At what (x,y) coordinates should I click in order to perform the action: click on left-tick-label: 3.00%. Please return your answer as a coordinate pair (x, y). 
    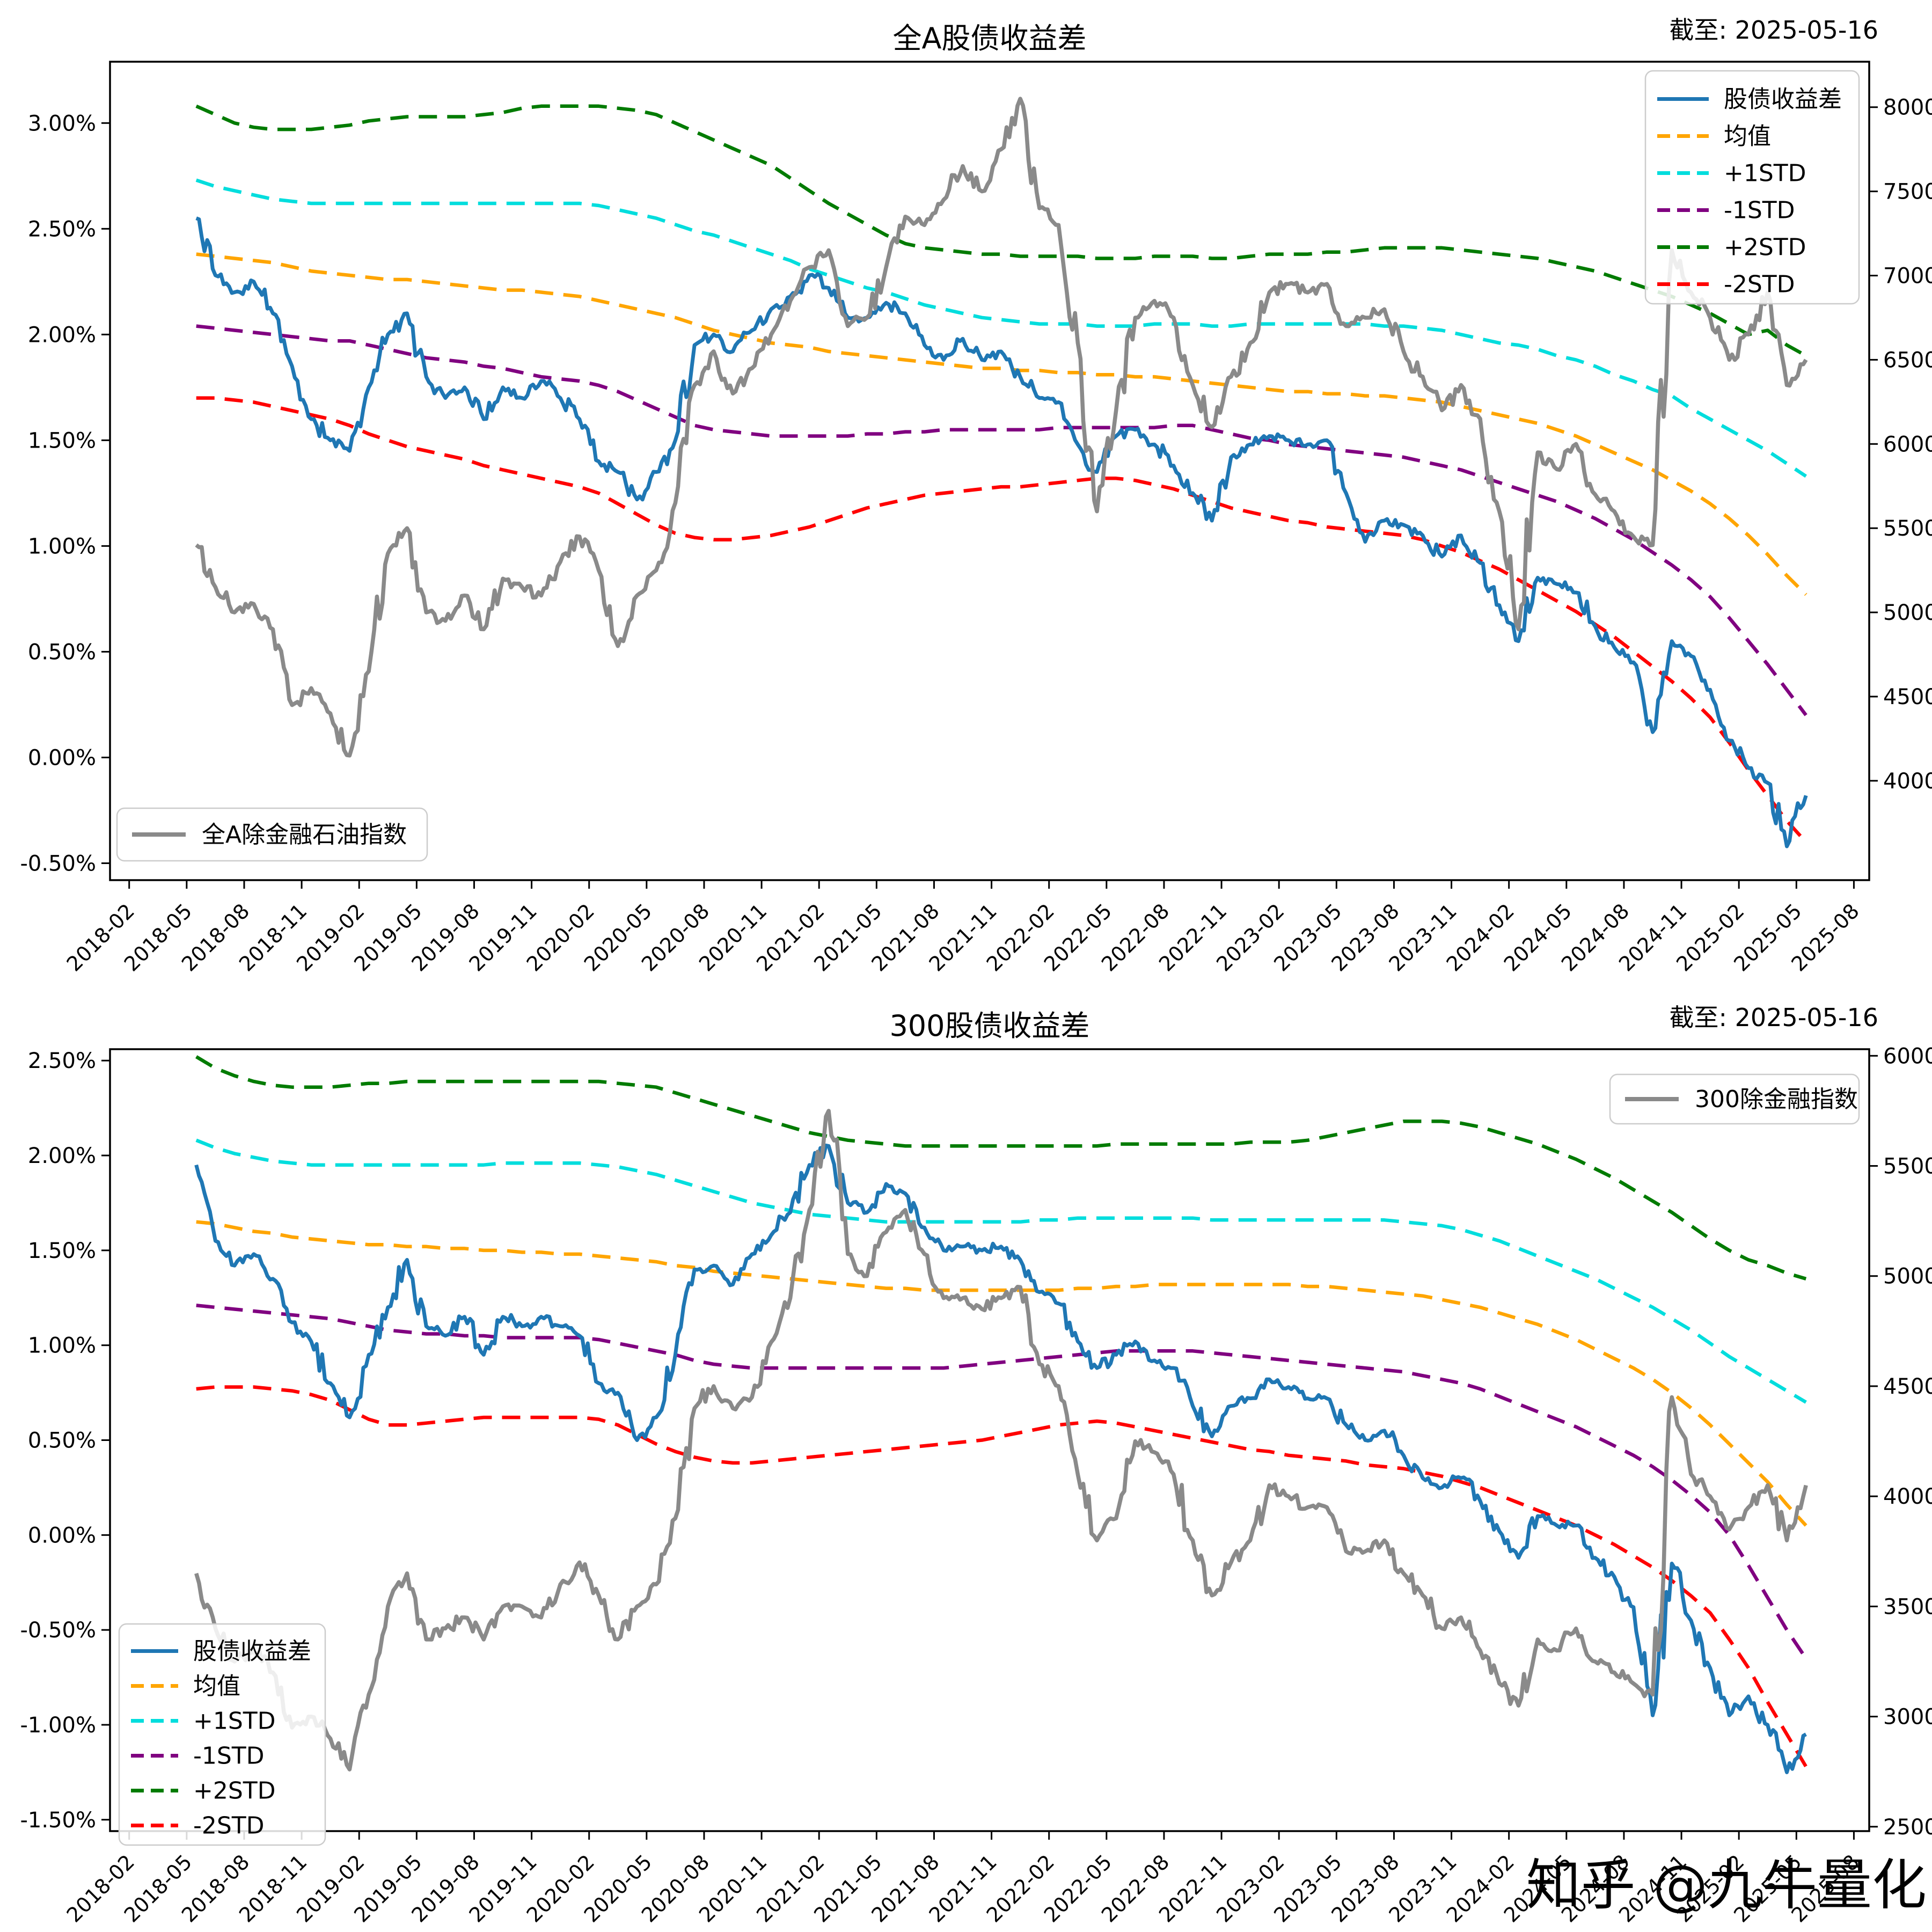
    Looking at the image, I should click on (62, 123).